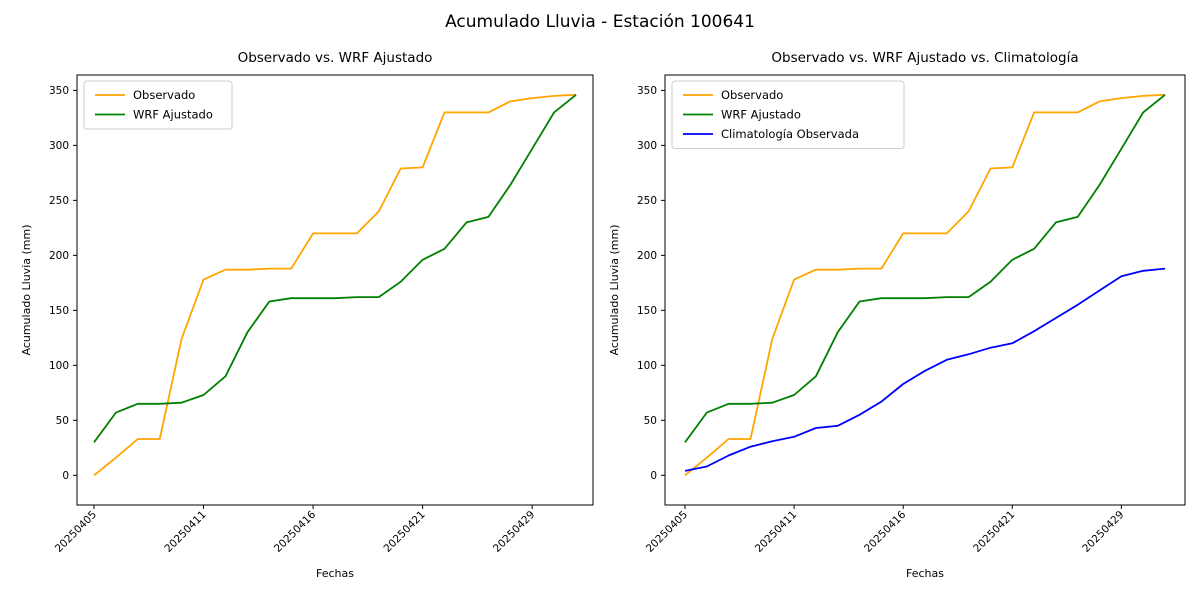 This screenshot has height=600, width=1200. Describe the element at coordinates (925, 369) in the screenshot. I see `series-line-climatolog-a-observada` at that location.